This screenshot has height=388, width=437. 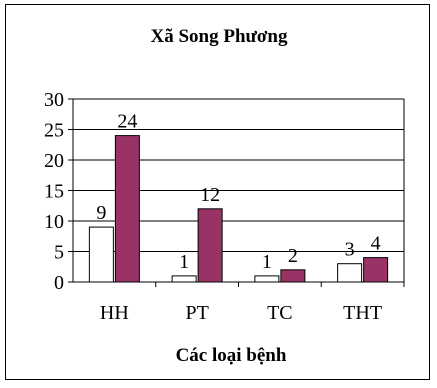 I want to click on x-tick-label: HH, so click(x=114, y=313).